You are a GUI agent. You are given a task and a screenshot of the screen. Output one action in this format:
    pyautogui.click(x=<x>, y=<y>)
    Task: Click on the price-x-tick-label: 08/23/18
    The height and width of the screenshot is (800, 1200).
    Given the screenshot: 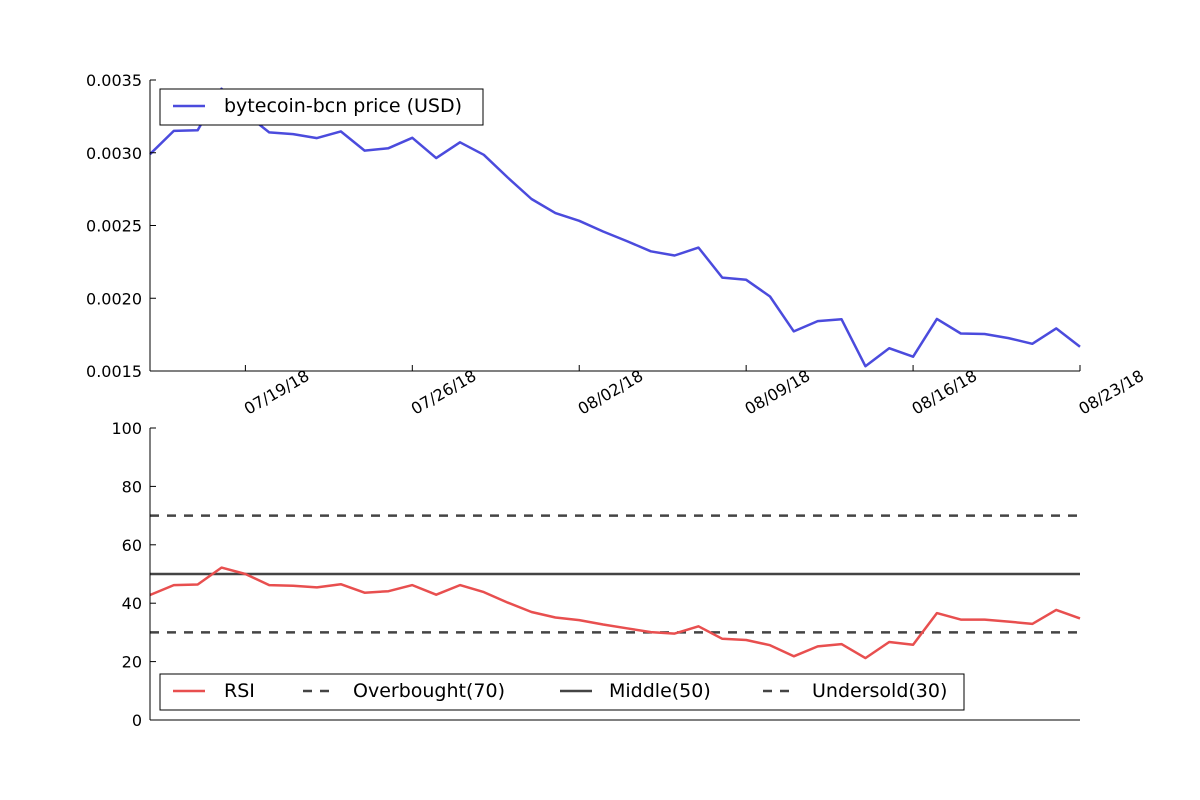 What is the action you would take?
    pyautogui.click(x=1111, y=392)
    